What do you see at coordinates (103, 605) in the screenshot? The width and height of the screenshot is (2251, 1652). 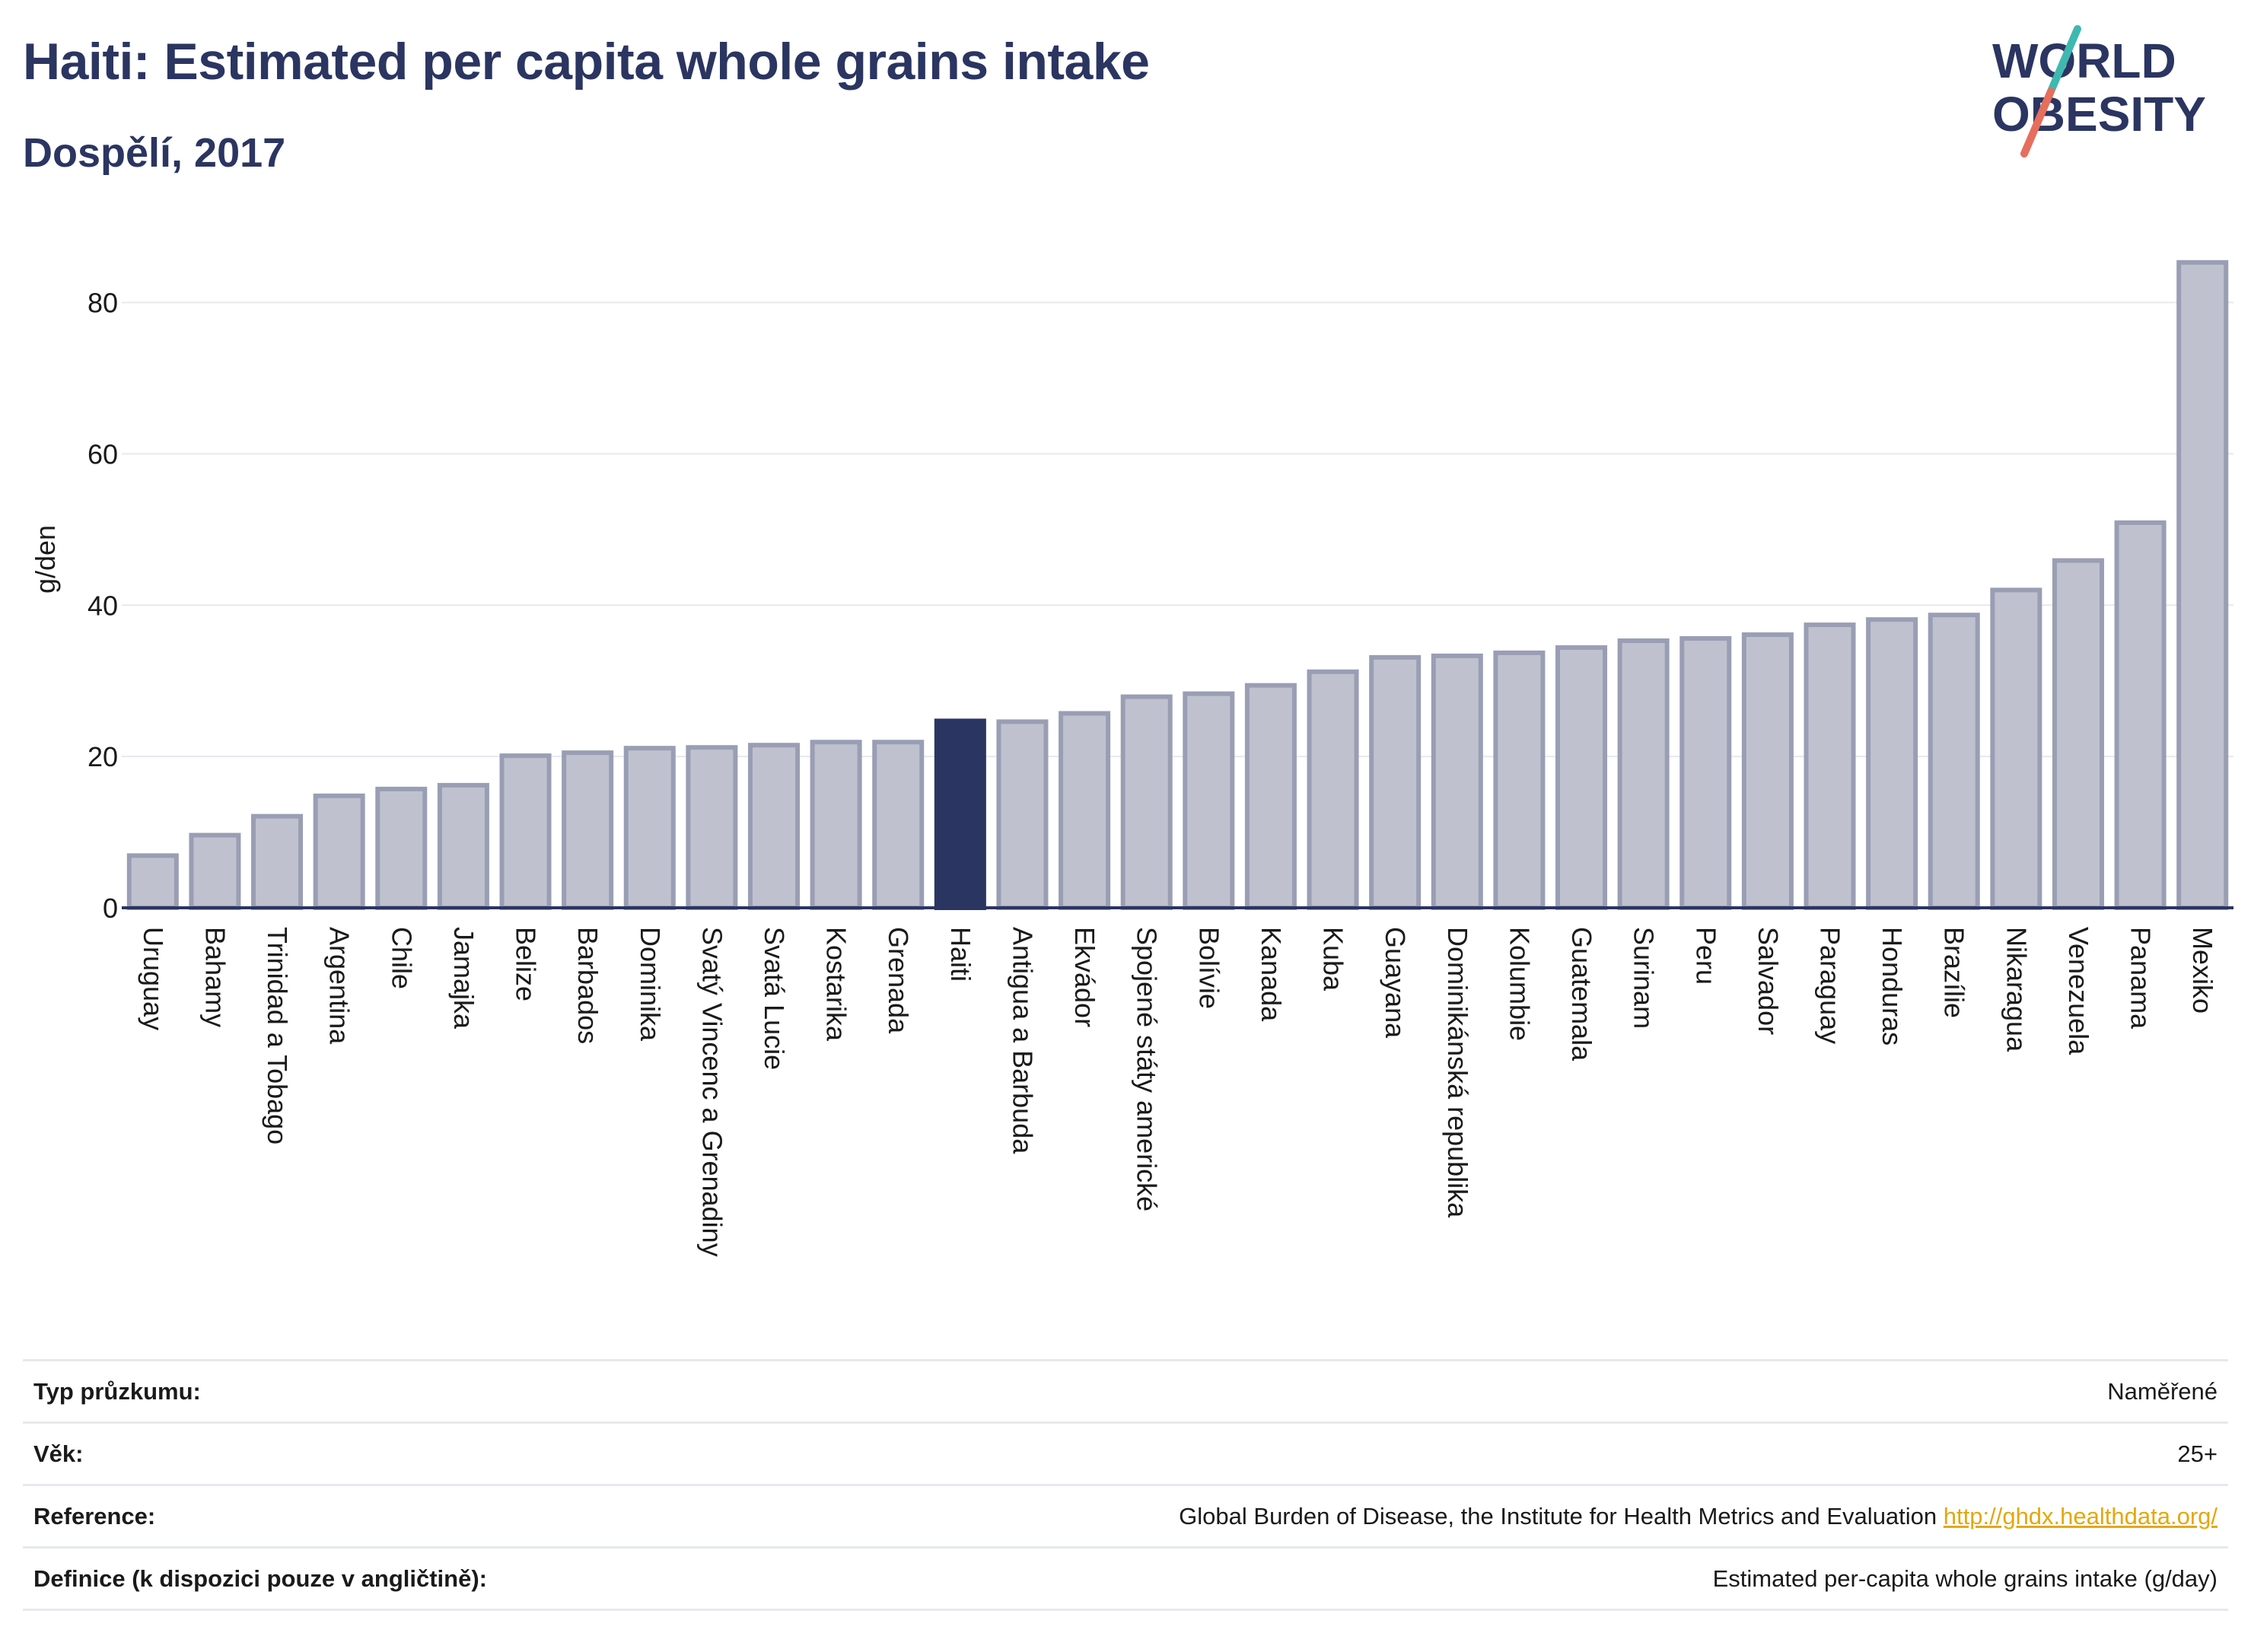 I see `y-tick-label: 40` at bounding box center [103, 605].